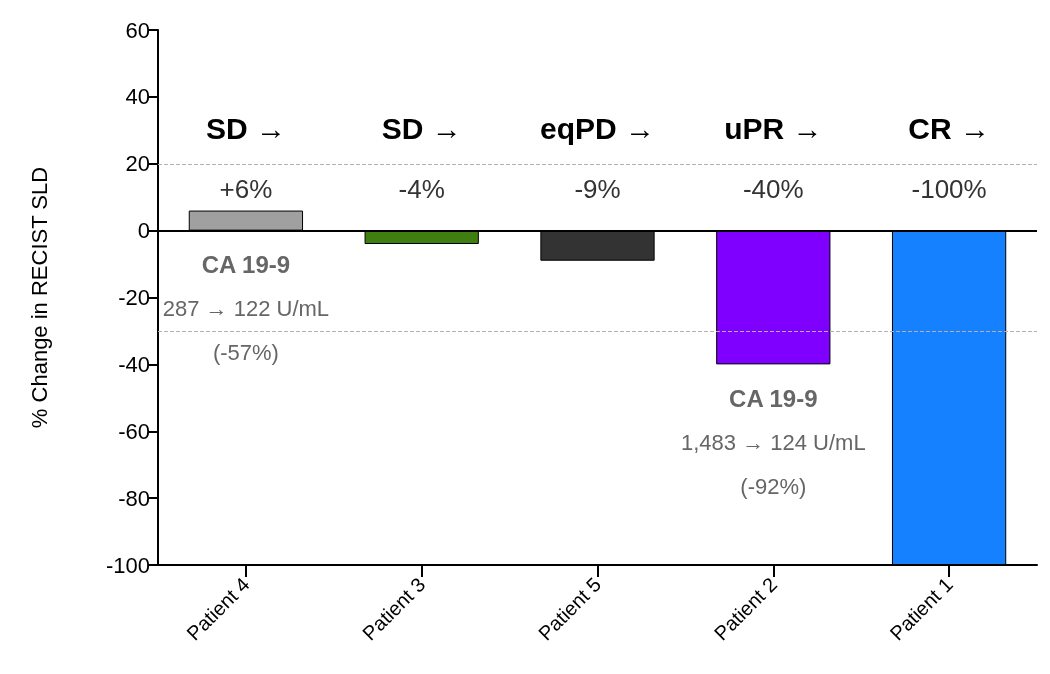  Describe the element at coordinates (773, 129) in the screenshot. I see `annotation: uPR →` at that location.